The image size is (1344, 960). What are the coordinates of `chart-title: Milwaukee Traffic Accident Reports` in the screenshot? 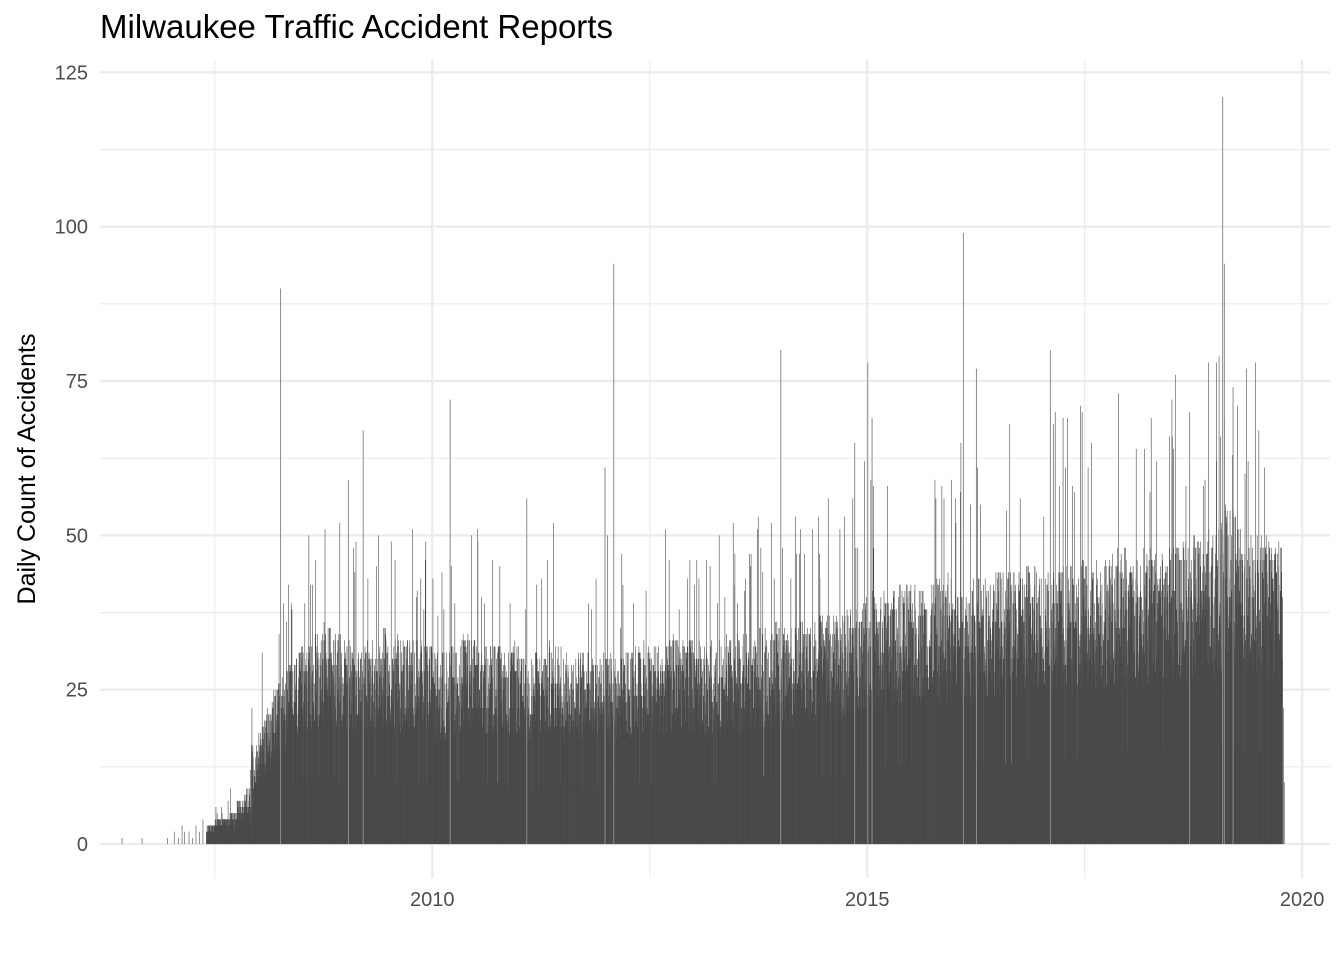 It's located at (356, 26).